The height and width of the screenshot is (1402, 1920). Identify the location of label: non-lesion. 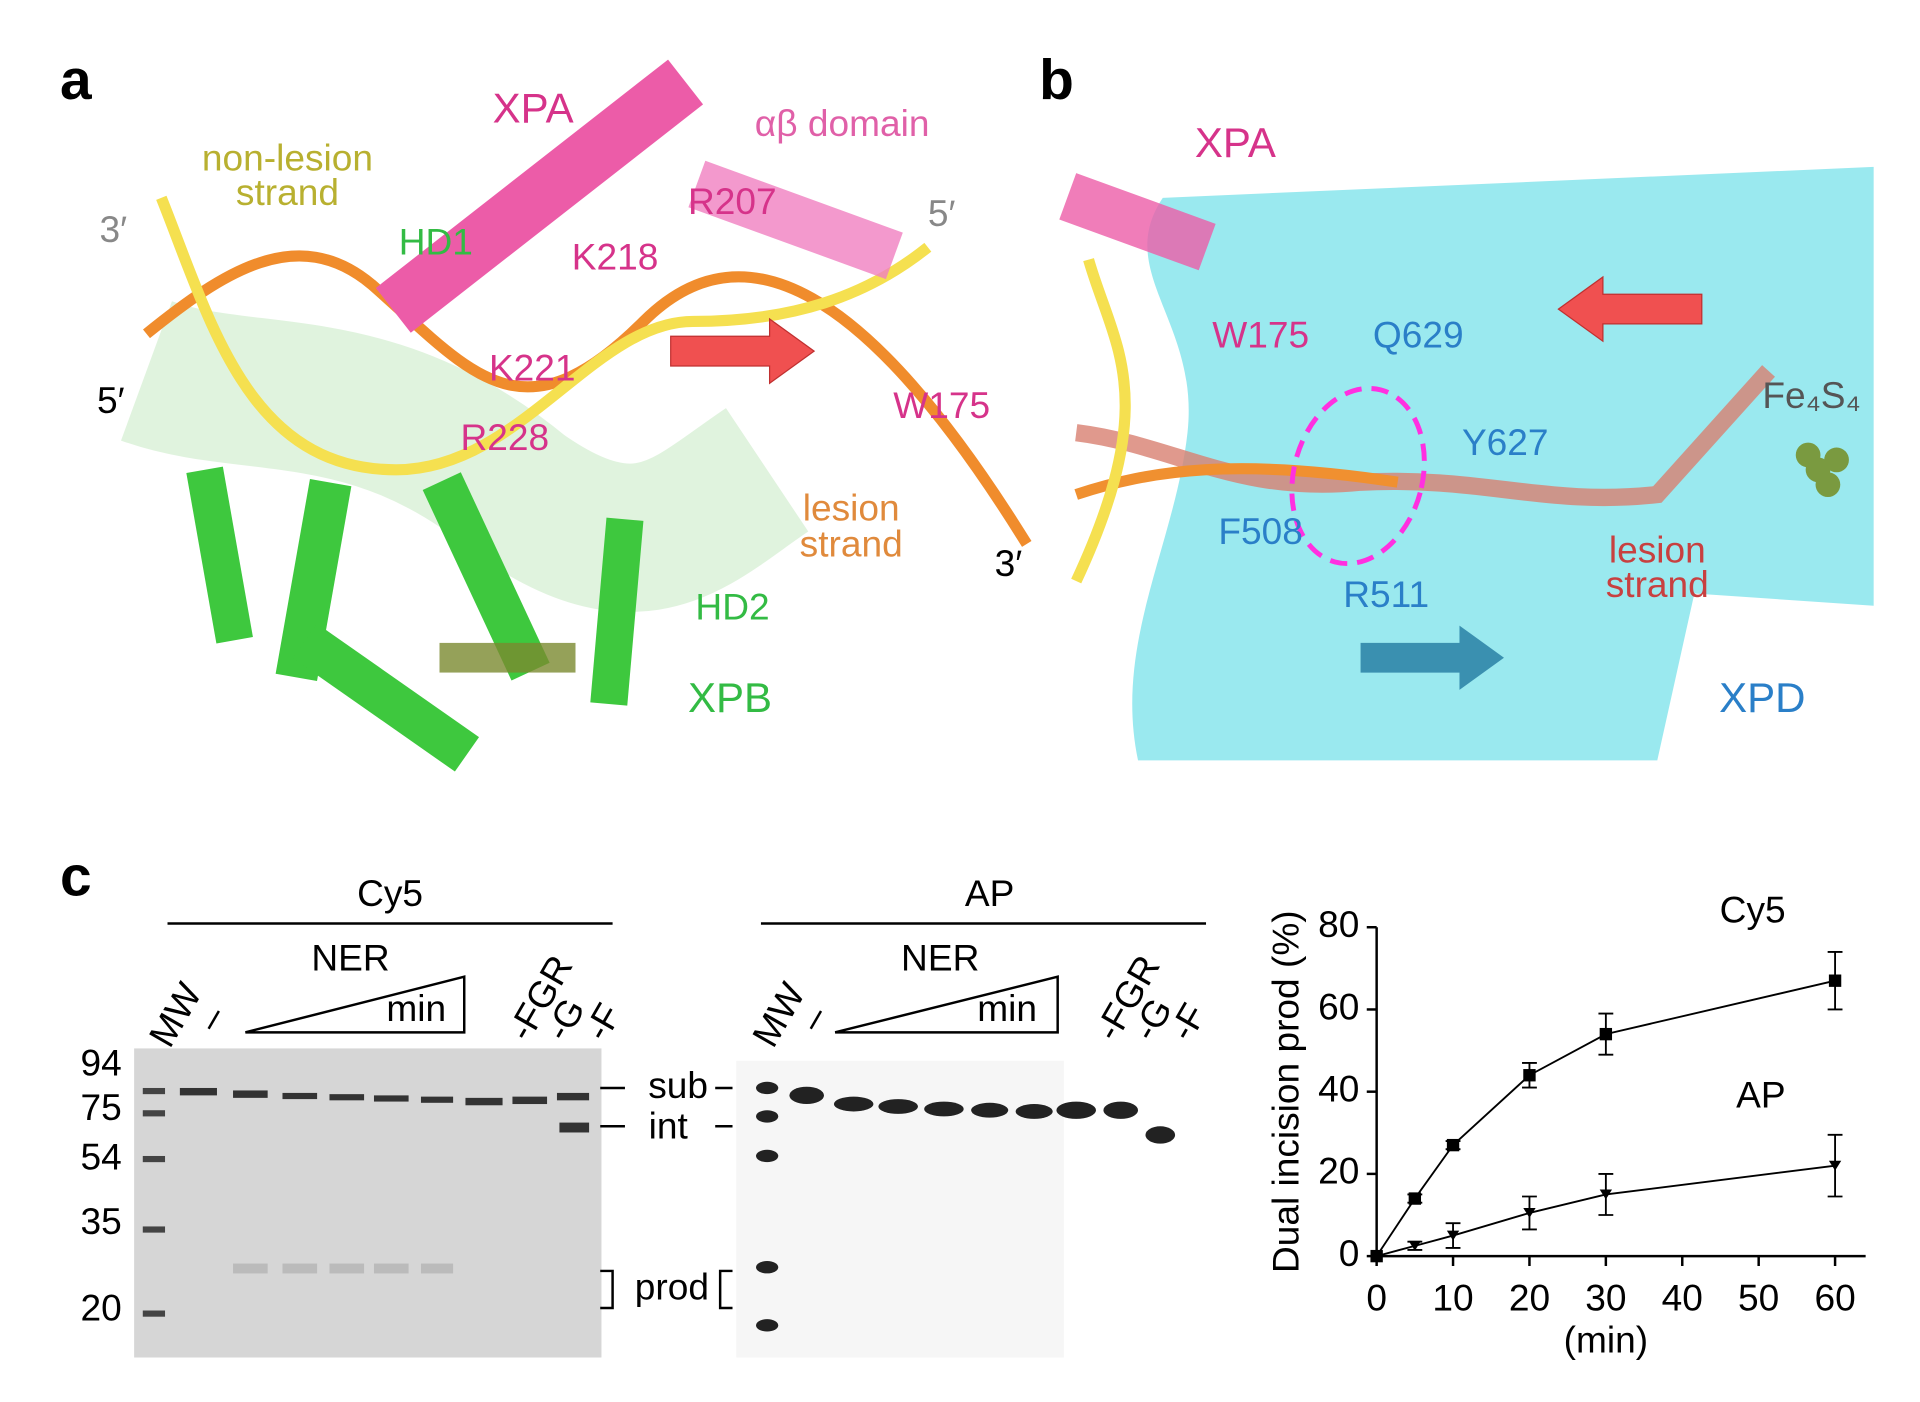
(287, 158).